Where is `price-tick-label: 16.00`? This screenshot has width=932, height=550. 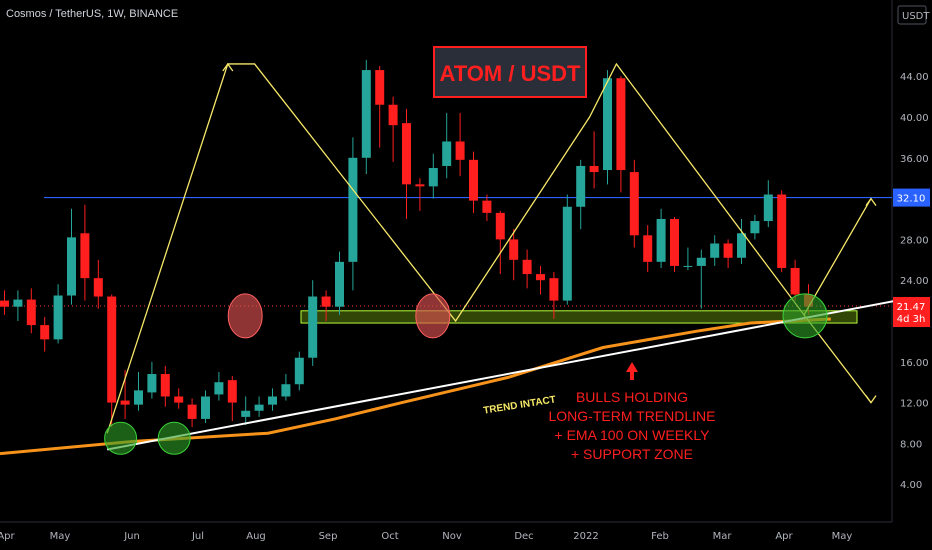 price-tick-label: 16.00 is located at coordinates (914, 363).